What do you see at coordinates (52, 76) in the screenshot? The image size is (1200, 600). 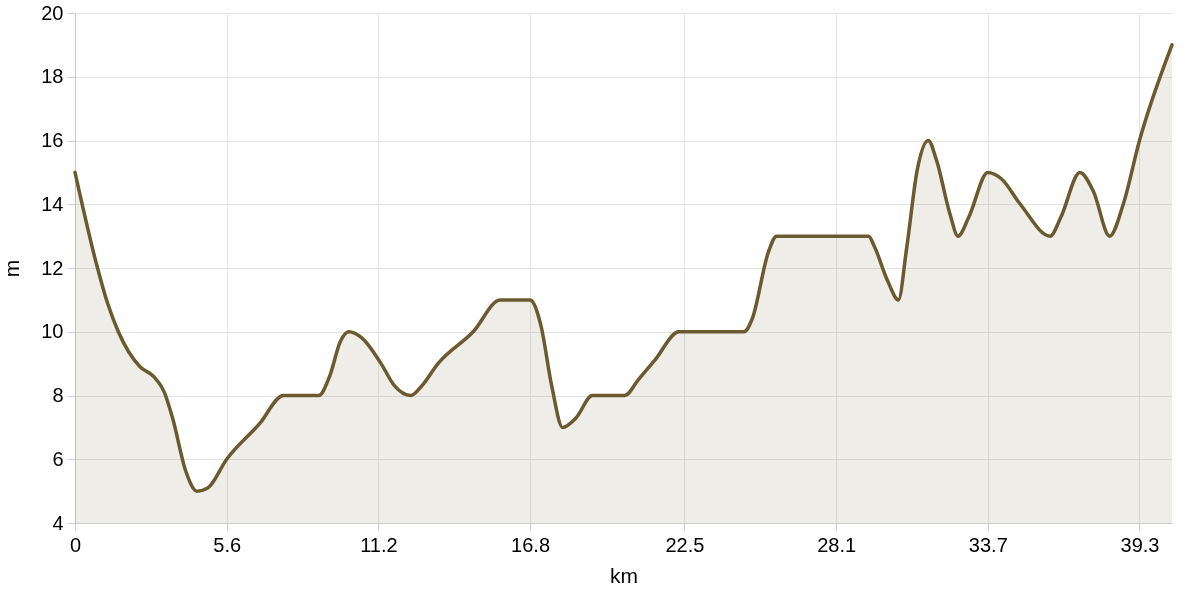 I see `y-tick-label: 18` at bounding box center [52, 76].